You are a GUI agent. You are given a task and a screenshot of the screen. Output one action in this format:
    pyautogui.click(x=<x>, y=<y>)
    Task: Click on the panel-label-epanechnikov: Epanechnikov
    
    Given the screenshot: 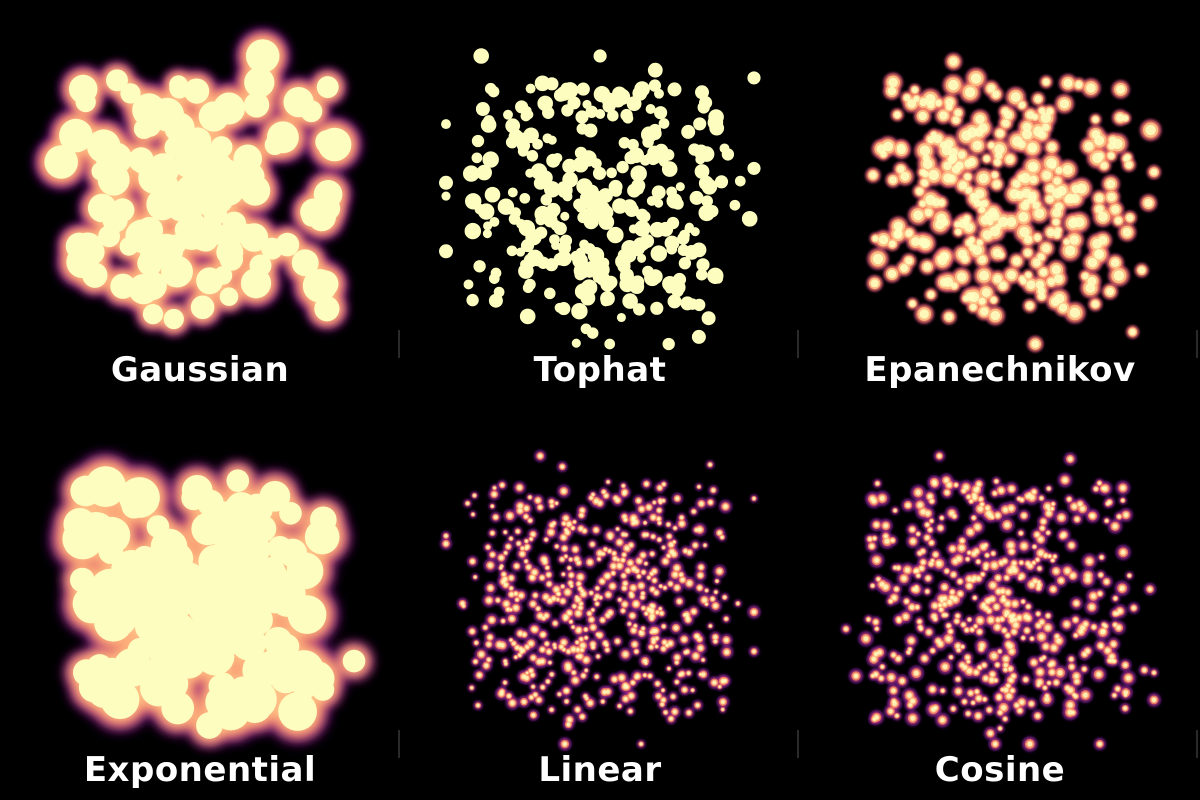 What is the action you would take?
    pyautogui.click(x=1000, y=370)
    